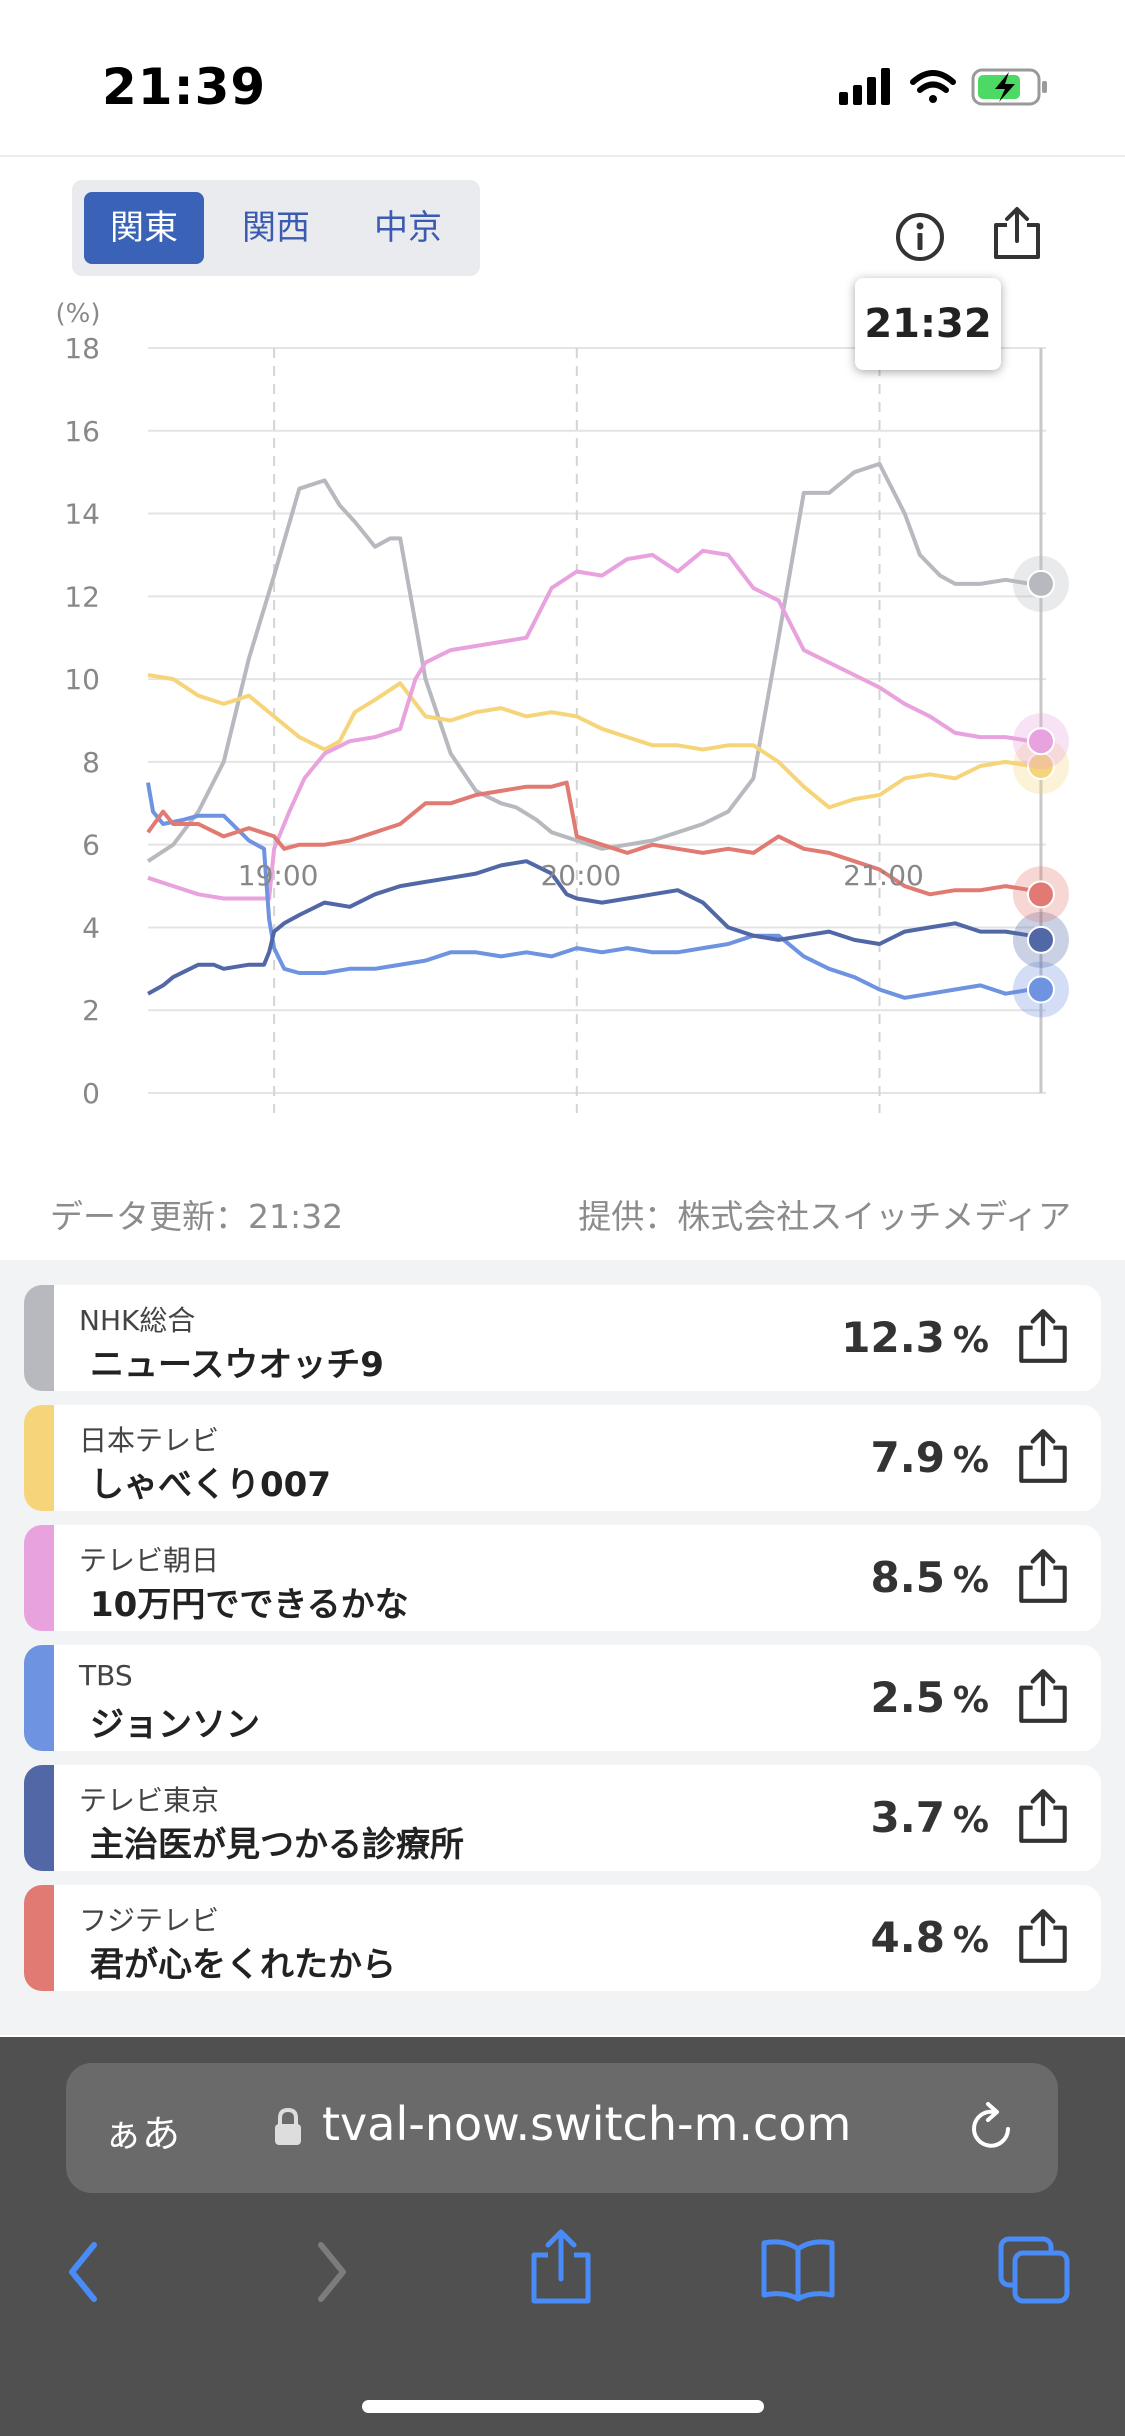  What do you see at coordinates (883, 875) in the screenshot?
I see `x-tick-label: 21:00` at bounding box center [883, 875].